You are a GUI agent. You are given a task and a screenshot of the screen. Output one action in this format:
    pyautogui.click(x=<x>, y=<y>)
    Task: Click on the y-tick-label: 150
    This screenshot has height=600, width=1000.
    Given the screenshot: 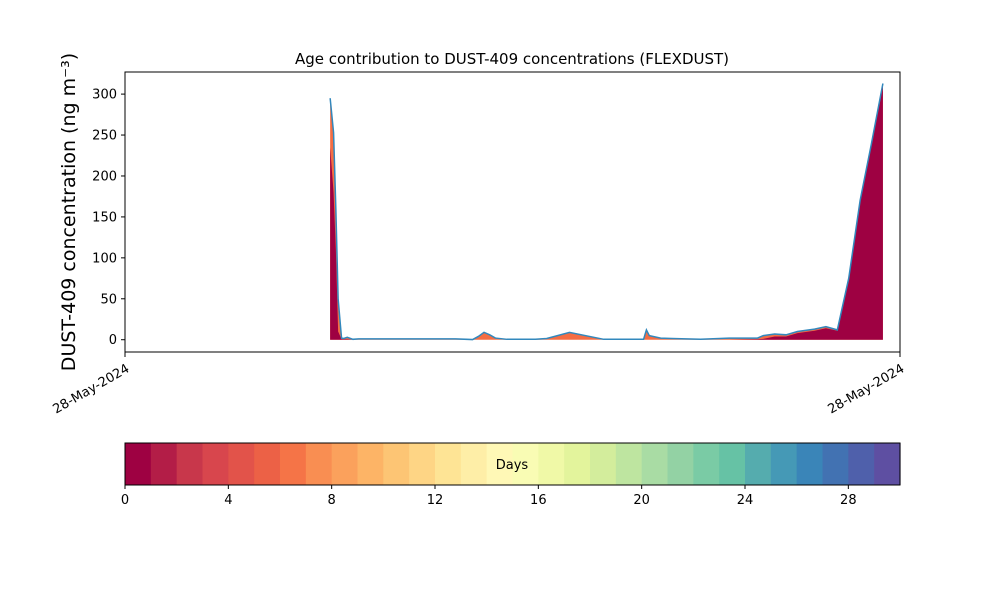 What is the action you would take?
    pyautogui.click(x=104, y=217)
    